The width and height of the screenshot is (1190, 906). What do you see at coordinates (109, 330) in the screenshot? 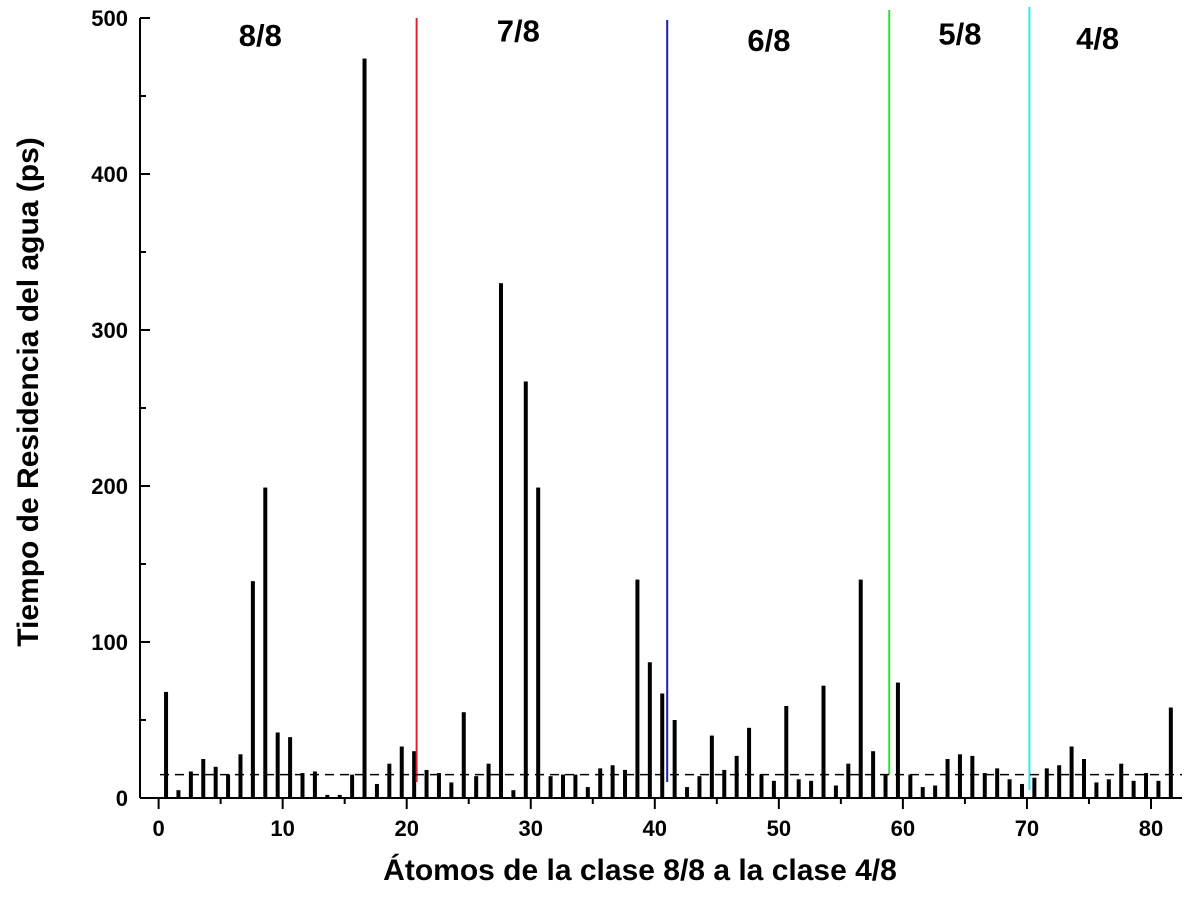
I see `y-tick-label: 300` at bounding box center [109, 330].